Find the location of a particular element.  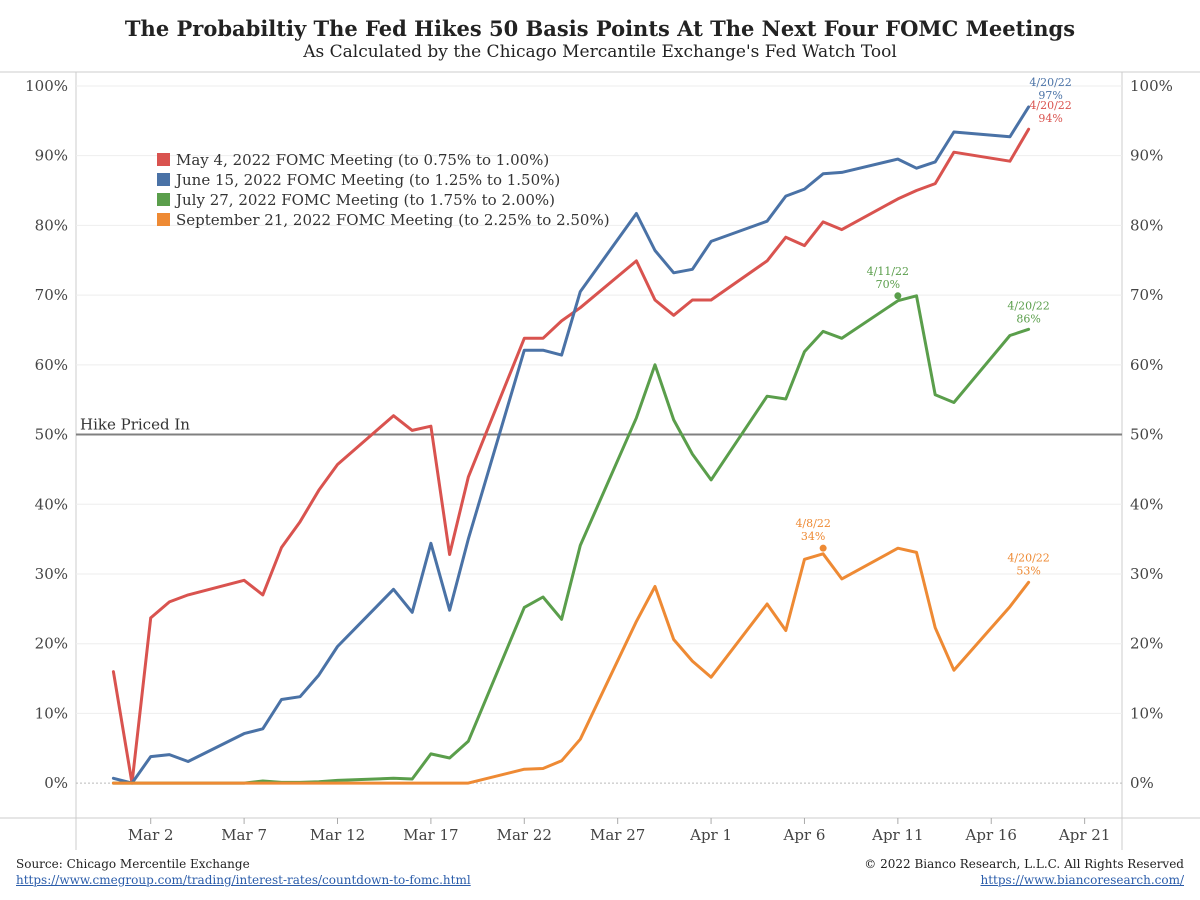

end-value-label-3: 86% is located at coordinates (1028, 318).